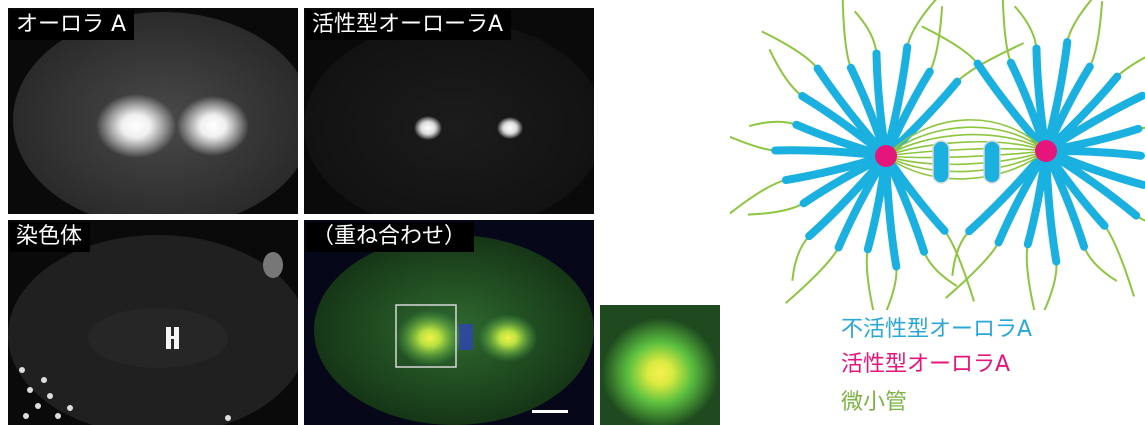  Describe the element at coordinates (926, 364) in the screenshot. I see `legend-active-aurora-a: 活性型オーロラA` at that location.